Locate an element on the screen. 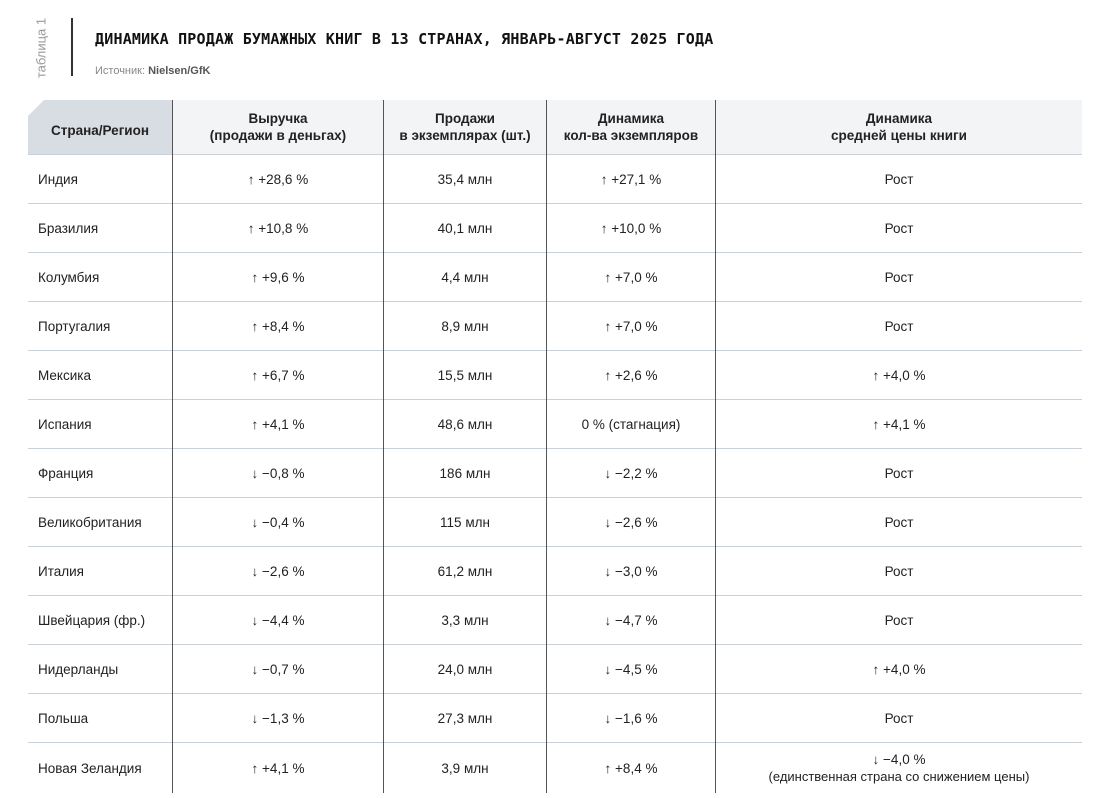  cell-country: Польша is located at coordinates (100, 718).